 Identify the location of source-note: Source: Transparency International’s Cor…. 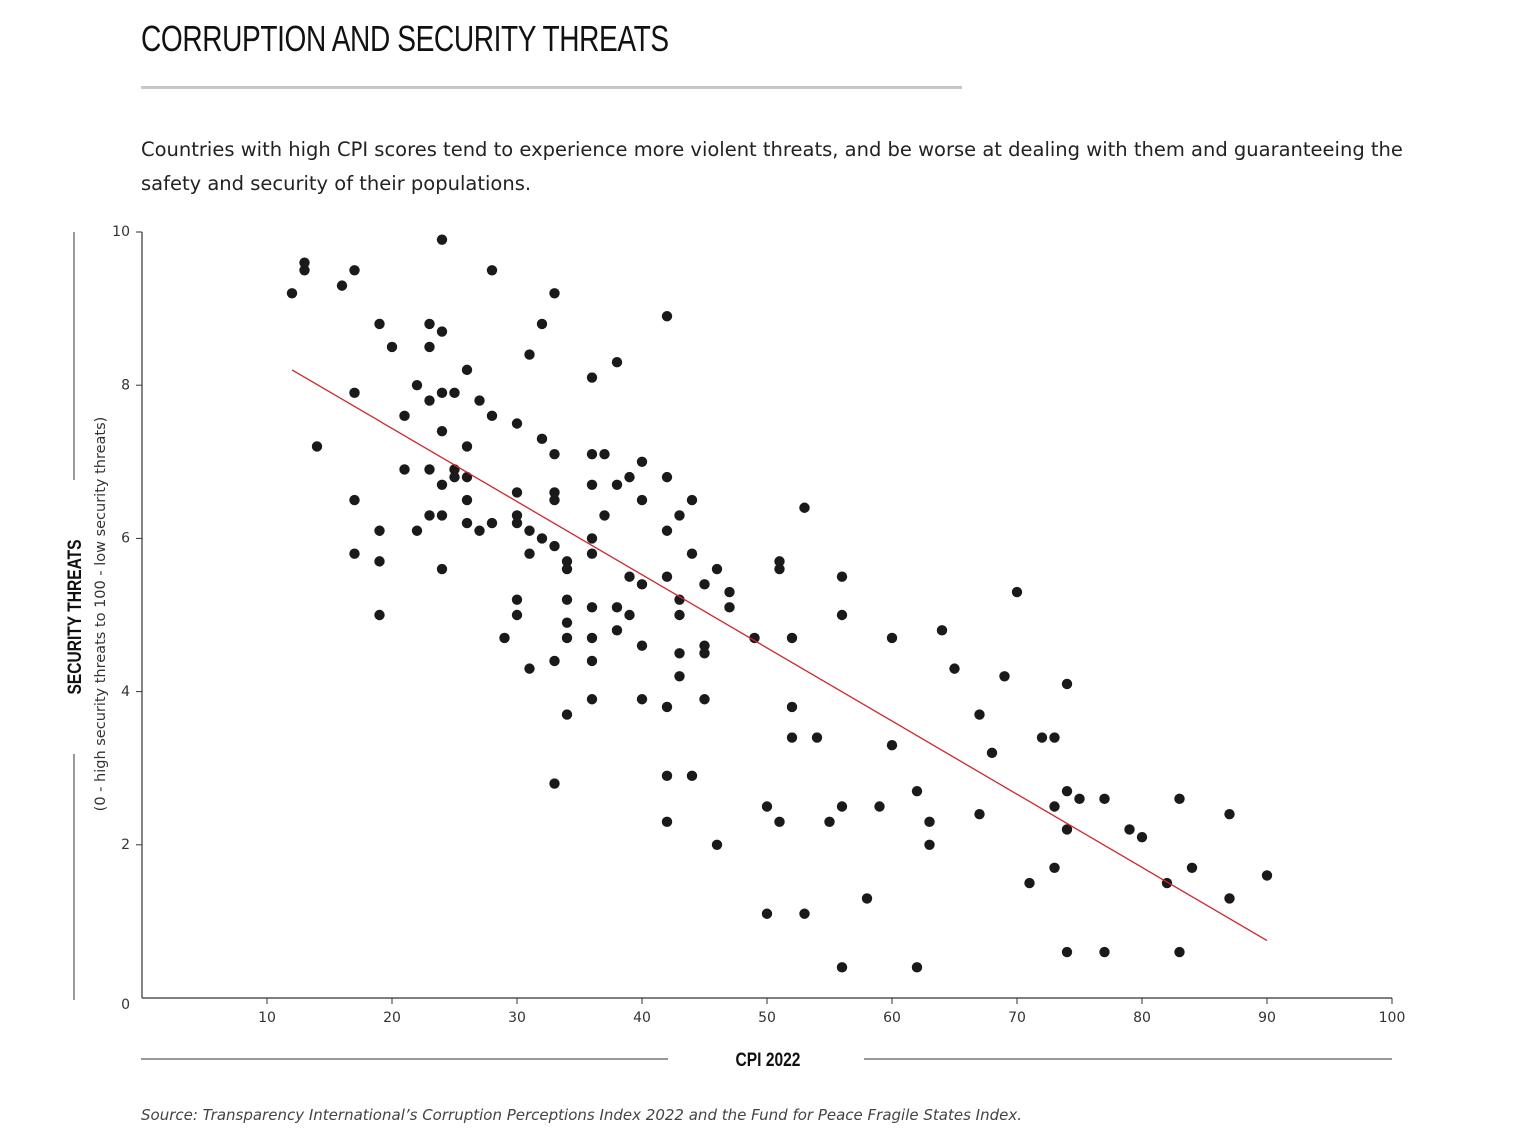
(581, 1115).